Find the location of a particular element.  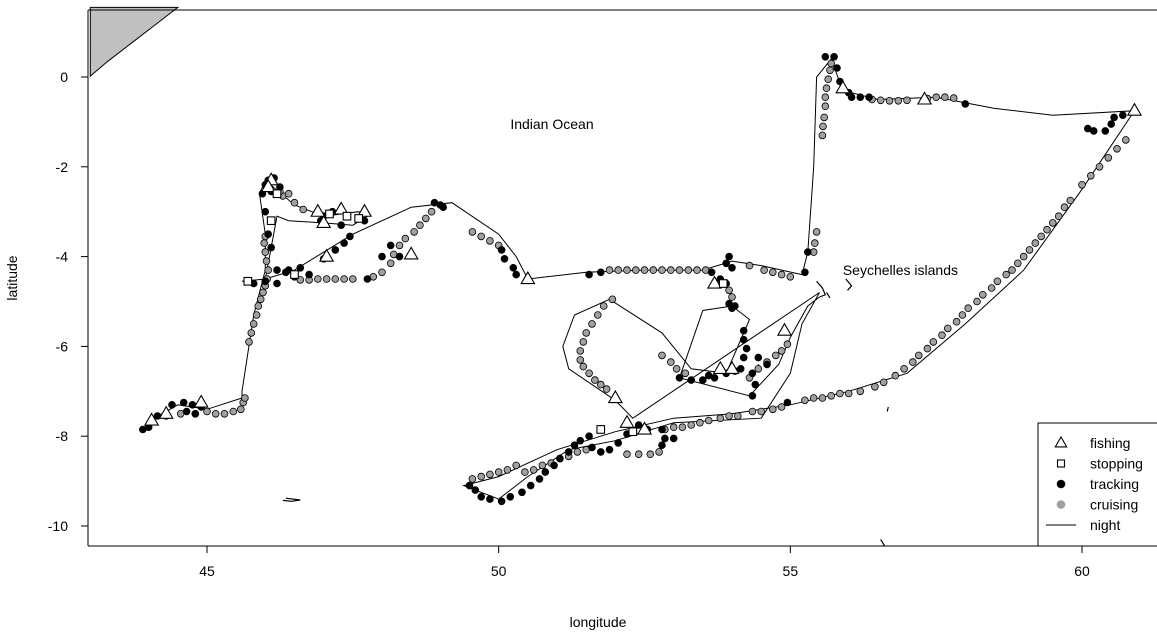

y-tick-label-0: 0 is located at coordinates (64, 77).